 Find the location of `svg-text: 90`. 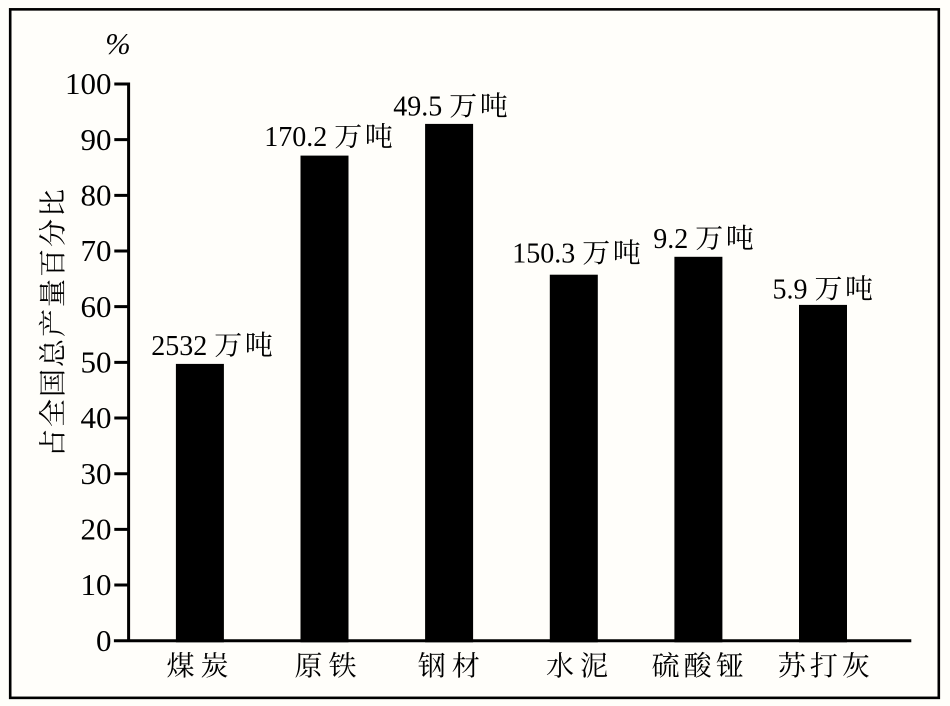

svg-text: 90 is located at coordinates (96, 139).